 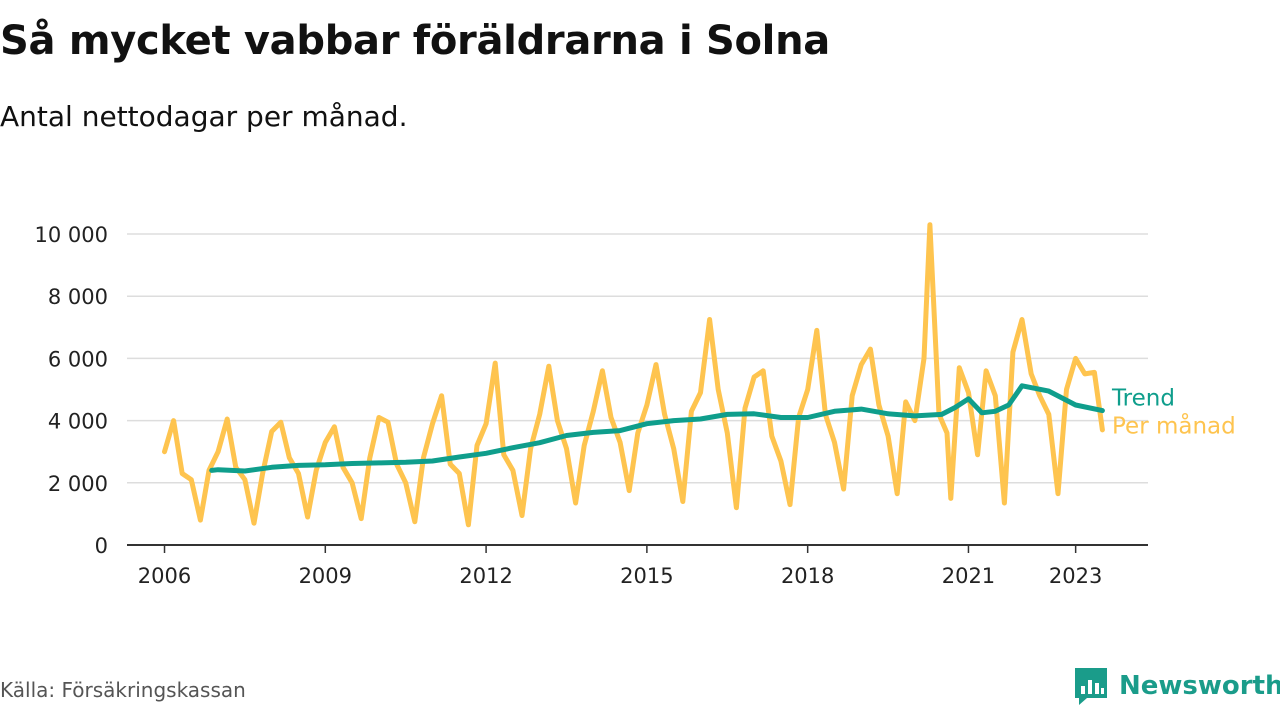 I want to click on y-tick-label: 4 000, so click(x=78, y=422).